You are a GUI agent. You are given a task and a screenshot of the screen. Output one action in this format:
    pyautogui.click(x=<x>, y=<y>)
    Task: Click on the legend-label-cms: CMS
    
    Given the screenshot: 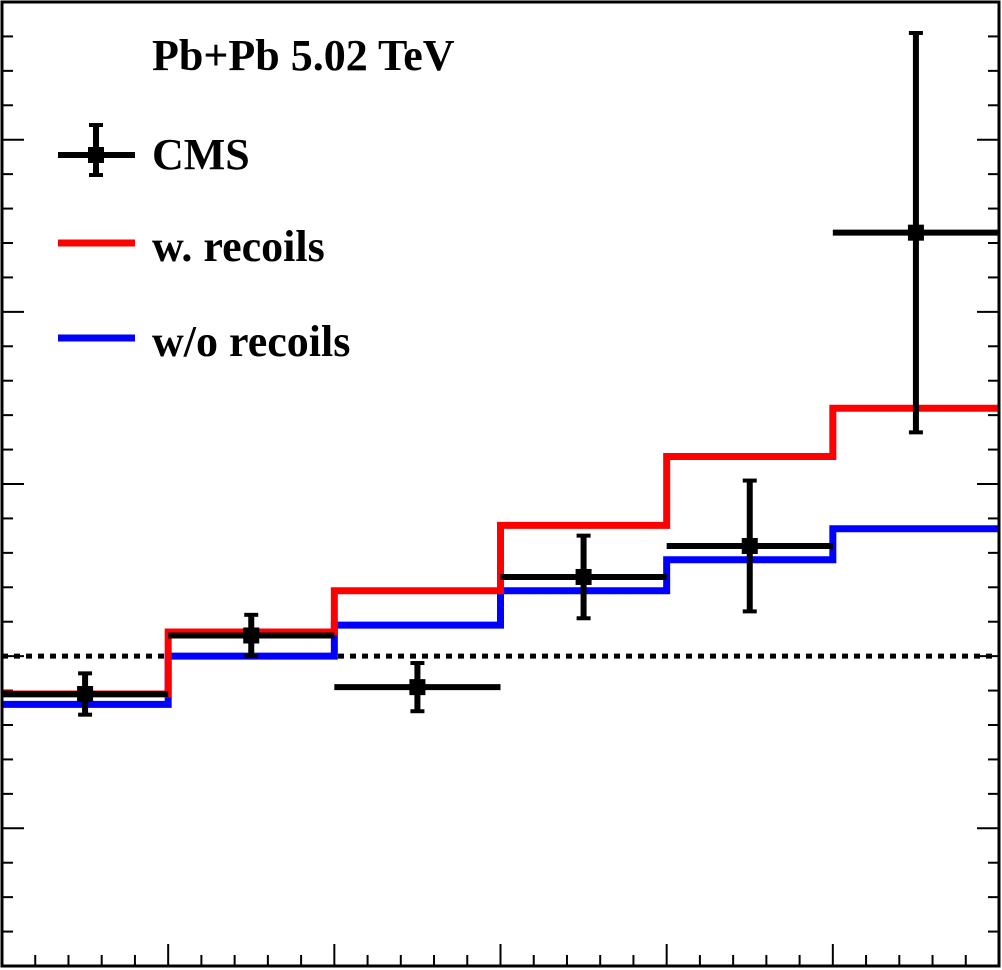 What is the action you would take?
    pyautogui.click(x=201, y=154)
    